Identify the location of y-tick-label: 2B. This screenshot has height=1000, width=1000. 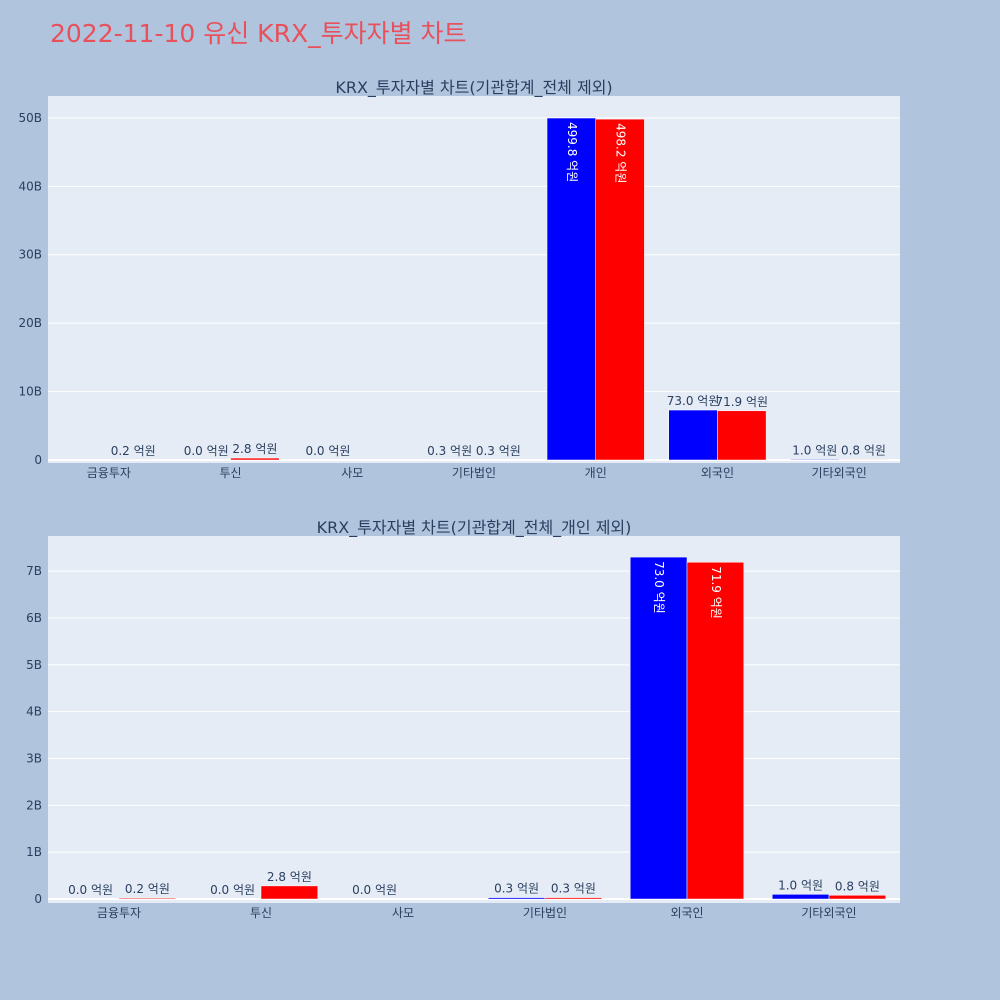
(34, 805).